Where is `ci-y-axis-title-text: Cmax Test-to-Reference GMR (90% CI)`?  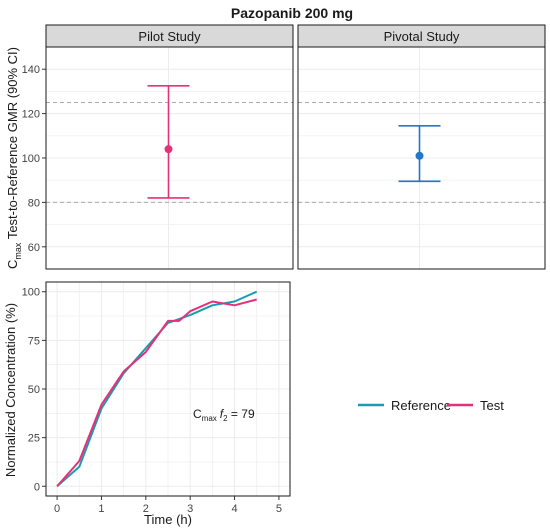 ci-y-axis-title-text: Cmax Test-to-Reference GMR (90% CI) is located at coordinates (14, 158).